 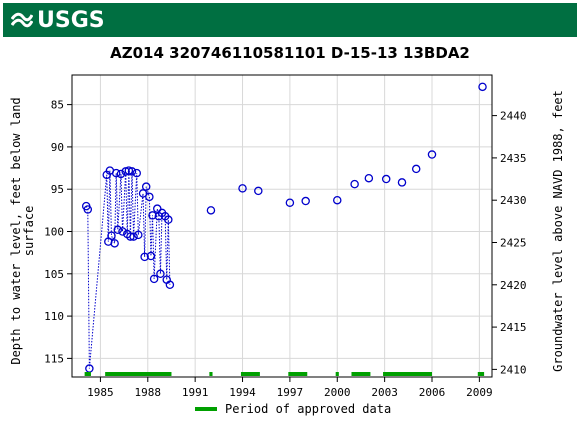 I want to click on y-left-tick-label-110: 110, so click(x=54, y=316).